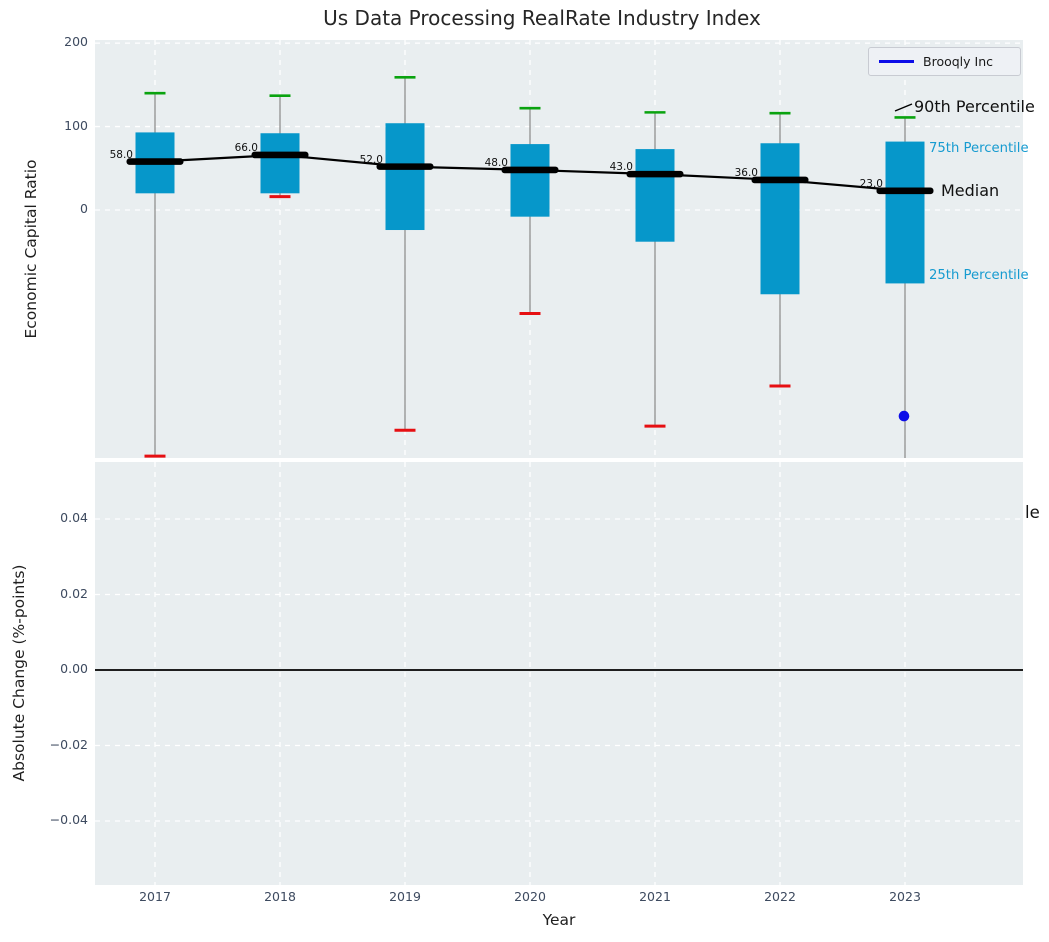  I want to click on ytick-label-bottom: −0.04, so click(68, 819).